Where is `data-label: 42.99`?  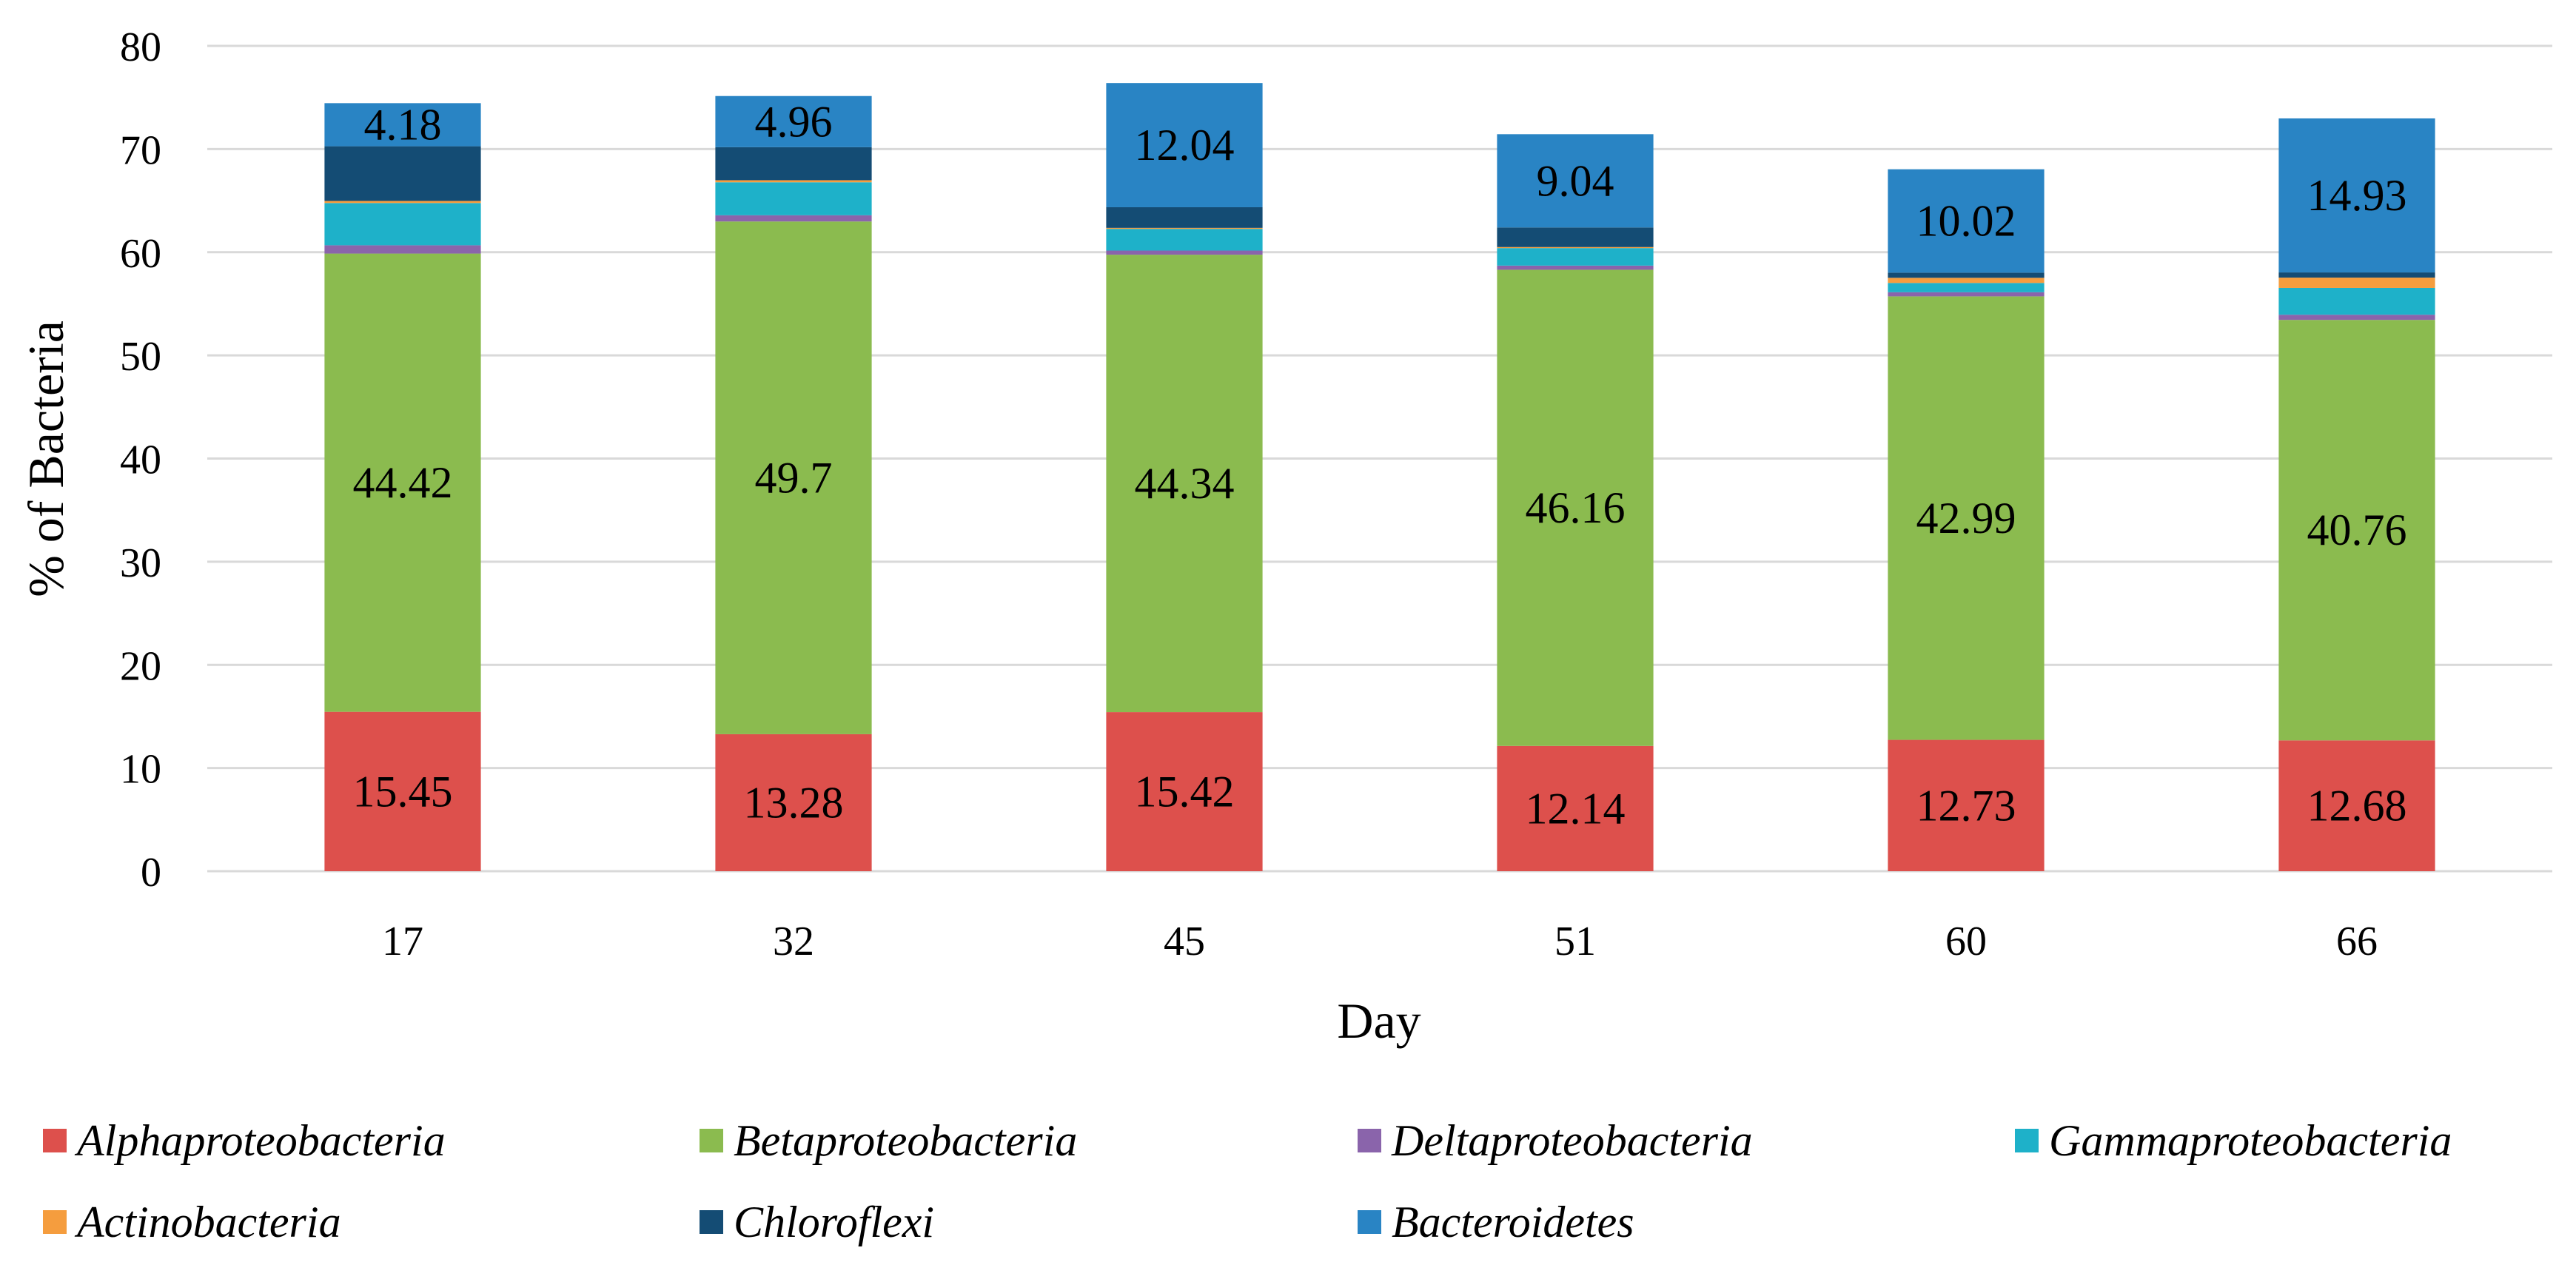 data-label: 42.99 is located at coordinates (1966, 518).